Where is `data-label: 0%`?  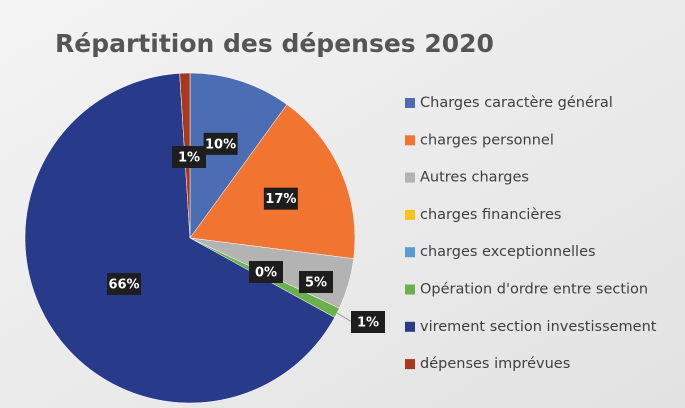
data-label: 0% is located at coordinates (266, 273).